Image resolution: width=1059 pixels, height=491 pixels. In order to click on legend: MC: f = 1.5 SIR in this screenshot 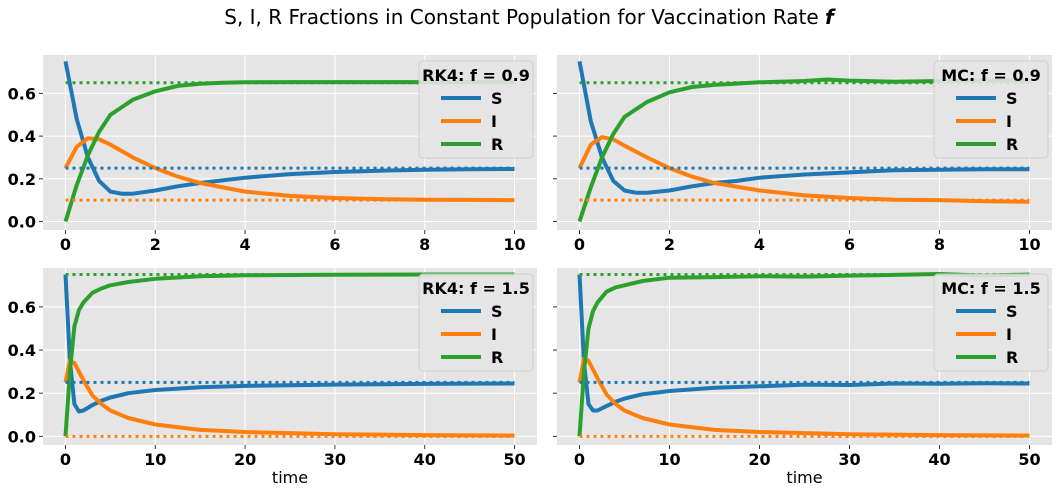, I will do `click(991, 322)`.